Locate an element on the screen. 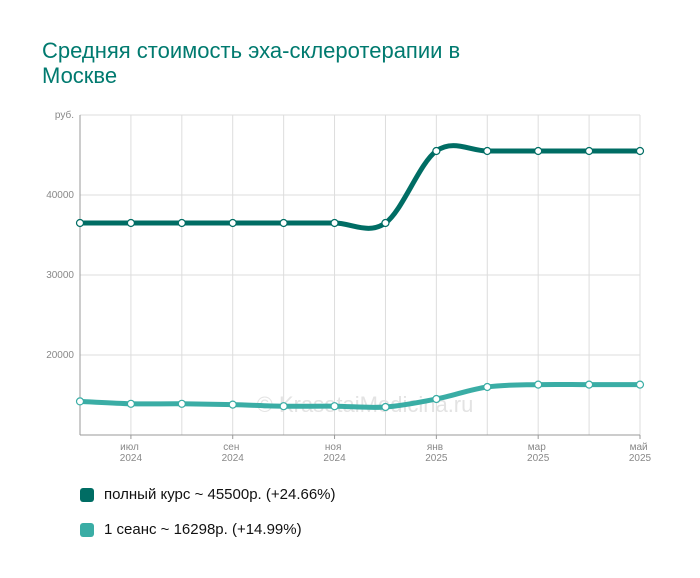 Image resolution: width=700 pixels, height=578 pixels. y-tick-label: 40000 is located at coordinates (60, 195).